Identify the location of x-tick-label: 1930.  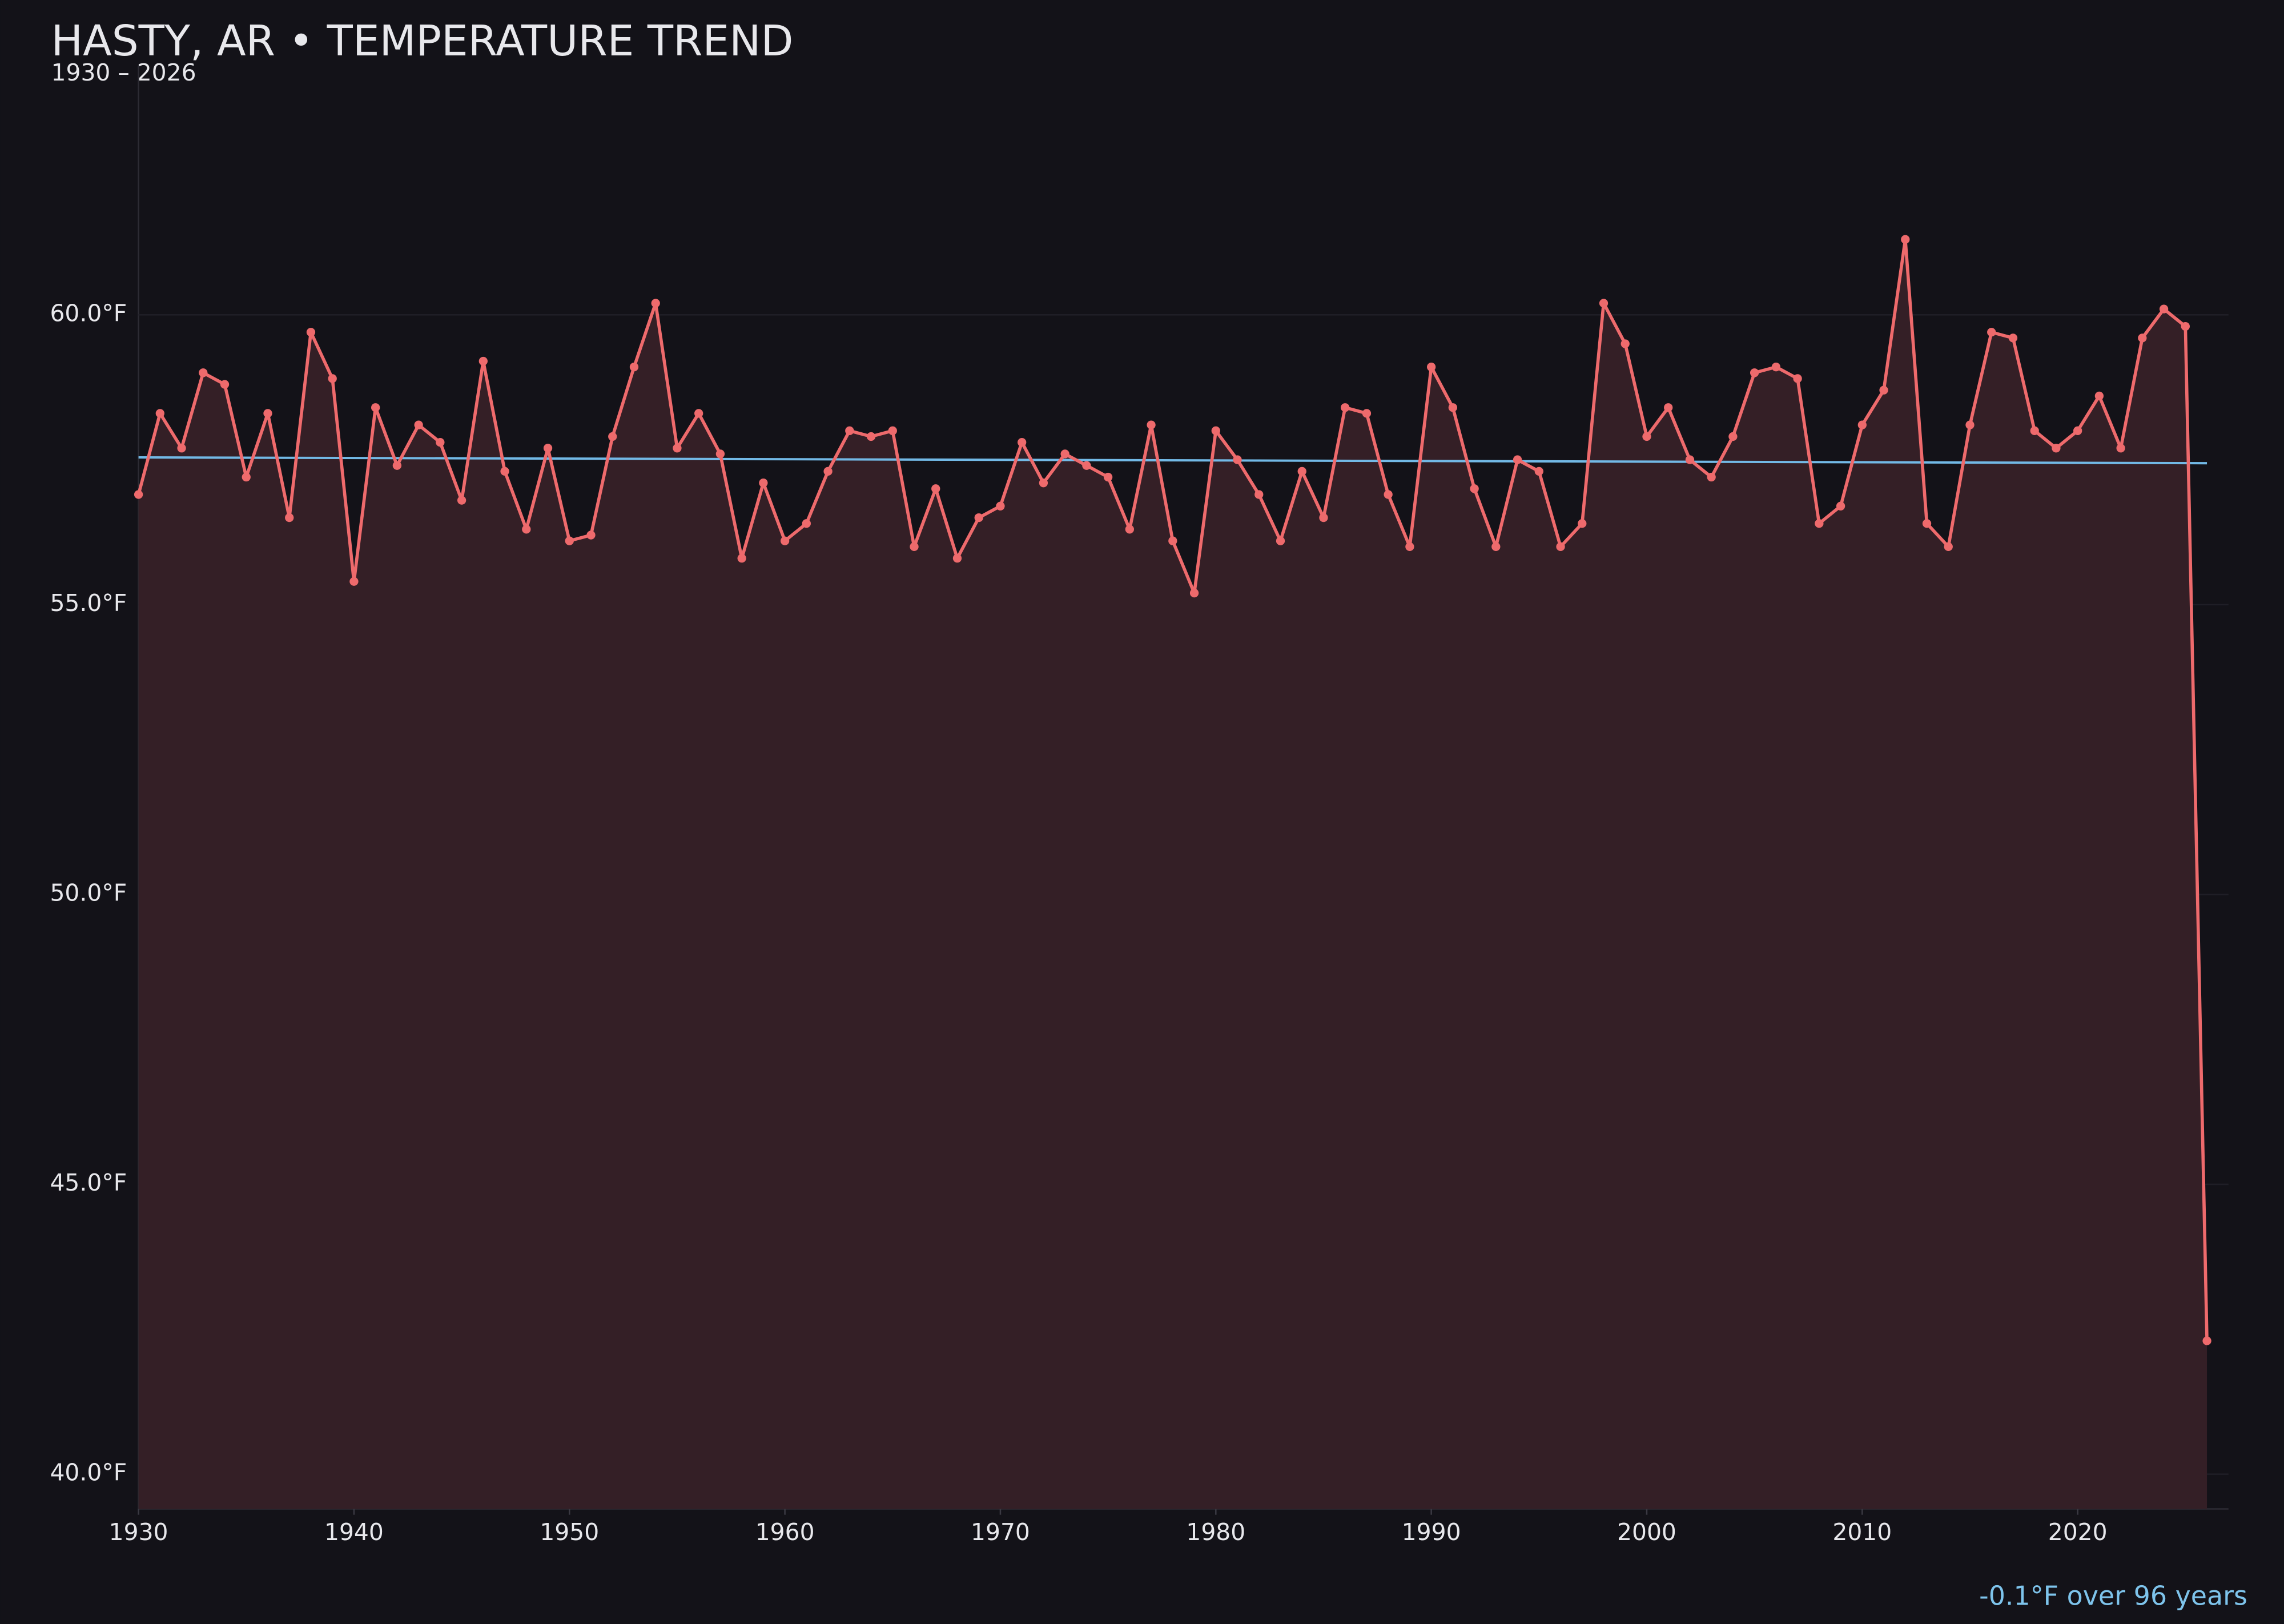
(138, 1532).